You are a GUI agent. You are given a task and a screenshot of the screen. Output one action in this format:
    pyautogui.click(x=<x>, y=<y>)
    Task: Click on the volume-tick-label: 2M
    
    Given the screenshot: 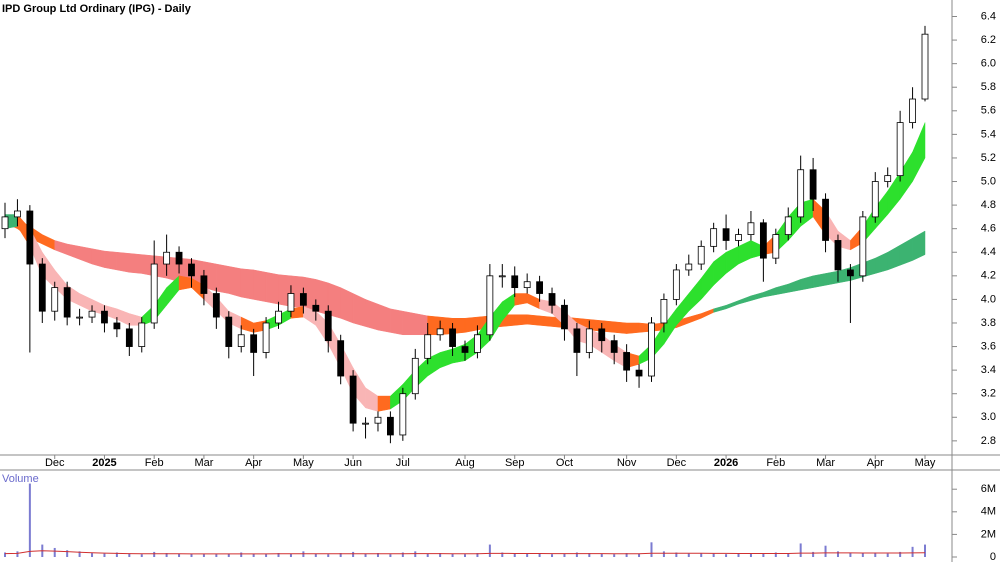 What is the action you would take?
    pyautogui.click(x=988, y=534)
    